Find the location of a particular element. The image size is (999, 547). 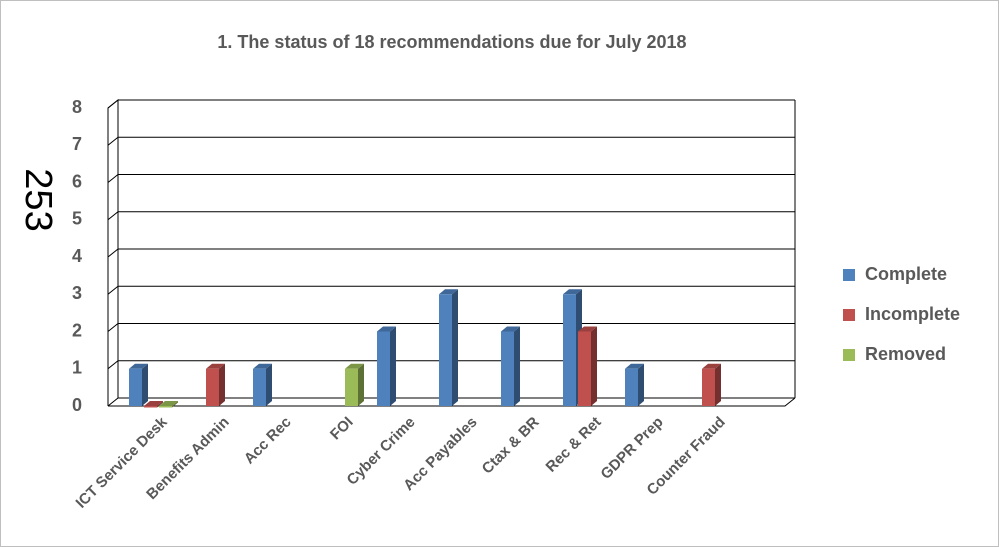

y-tick-label: 0 is located at coordinates (77, 405).